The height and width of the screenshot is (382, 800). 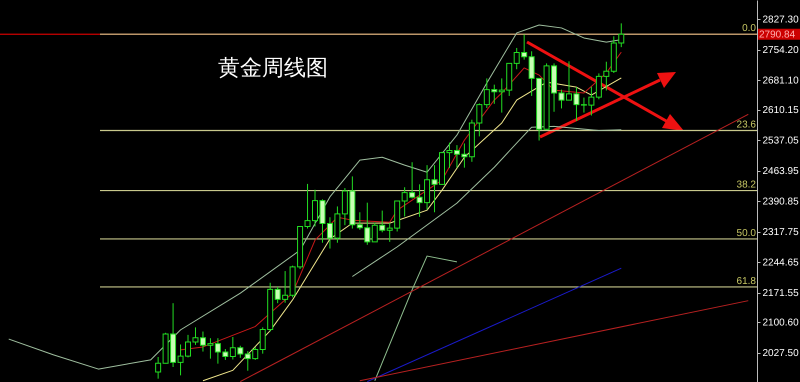 I want to click on text: 黄金周线图, so click(x=273, y=68).